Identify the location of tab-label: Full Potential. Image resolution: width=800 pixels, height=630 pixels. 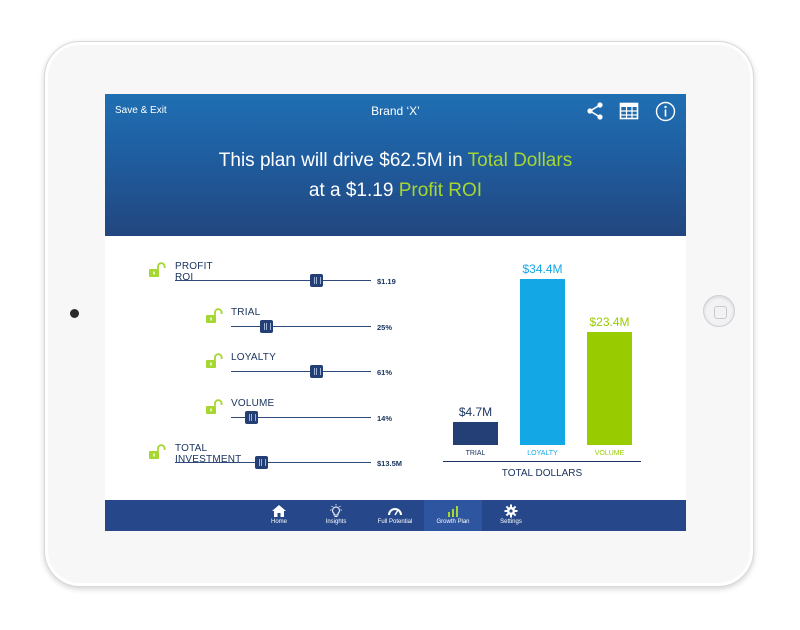
(395, 522).